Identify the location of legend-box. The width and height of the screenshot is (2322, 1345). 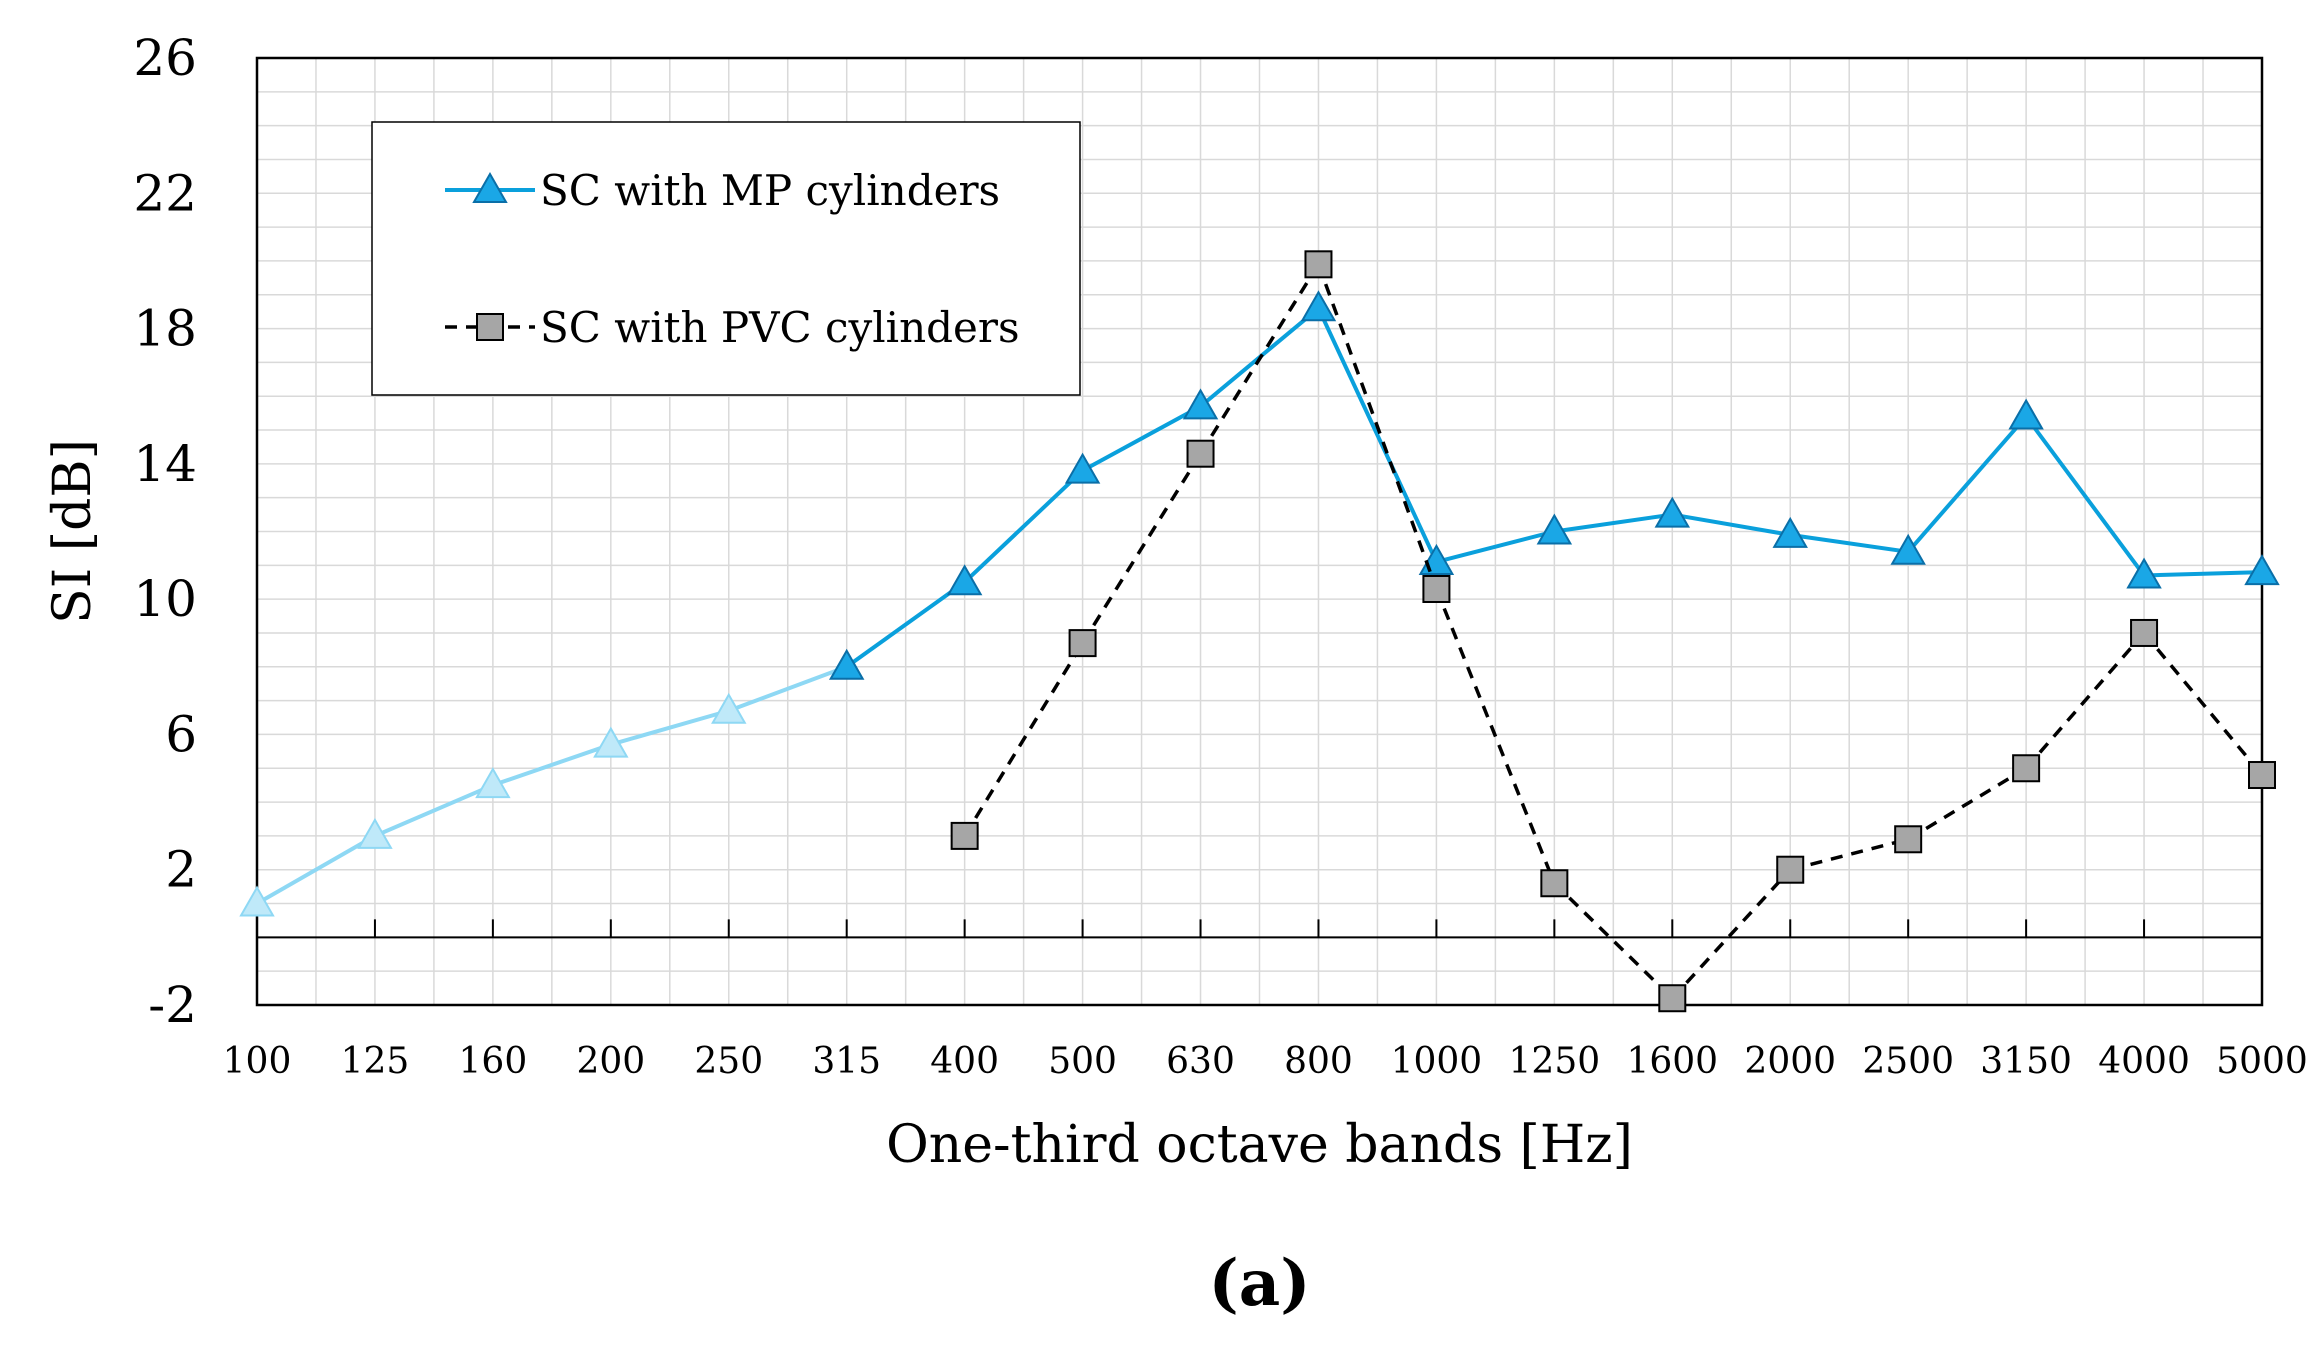
(726, 258).